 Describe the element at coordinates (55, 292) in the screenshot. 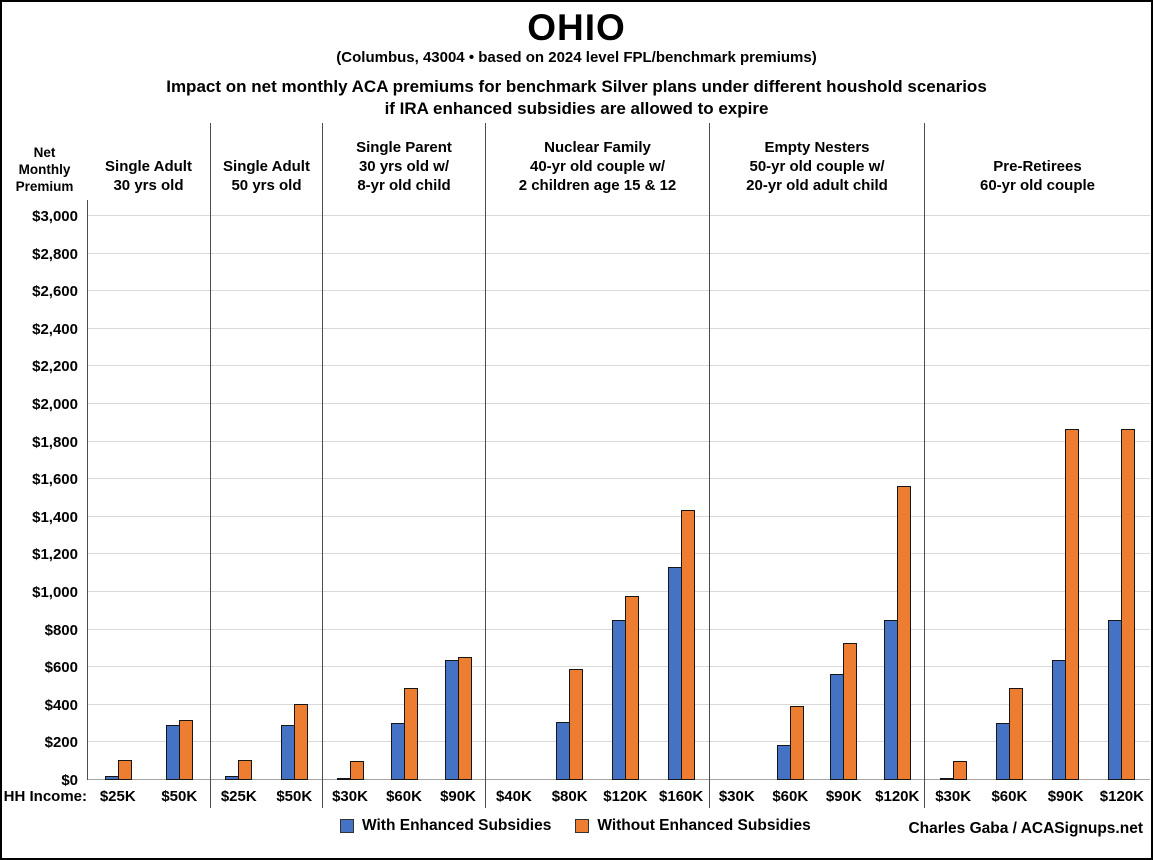

I see `y-tick-label: $2,600` at that location.